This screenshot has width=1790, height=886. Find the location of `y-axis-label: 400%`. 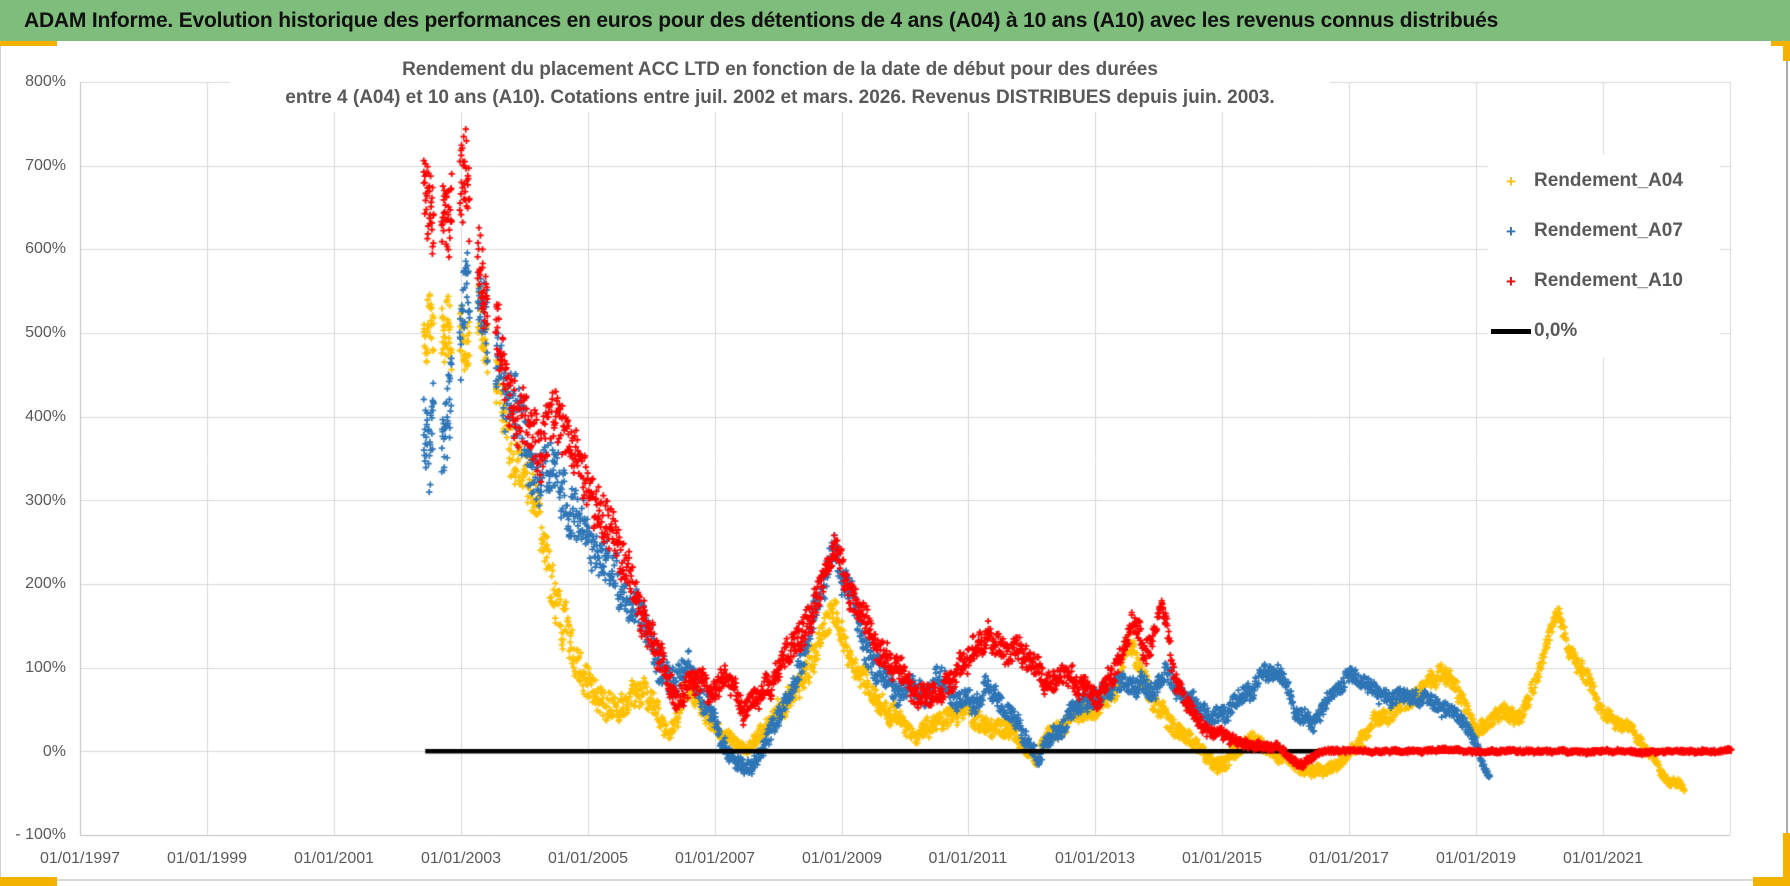

y-axis-label: 400% is located at coordinates (45, 416).